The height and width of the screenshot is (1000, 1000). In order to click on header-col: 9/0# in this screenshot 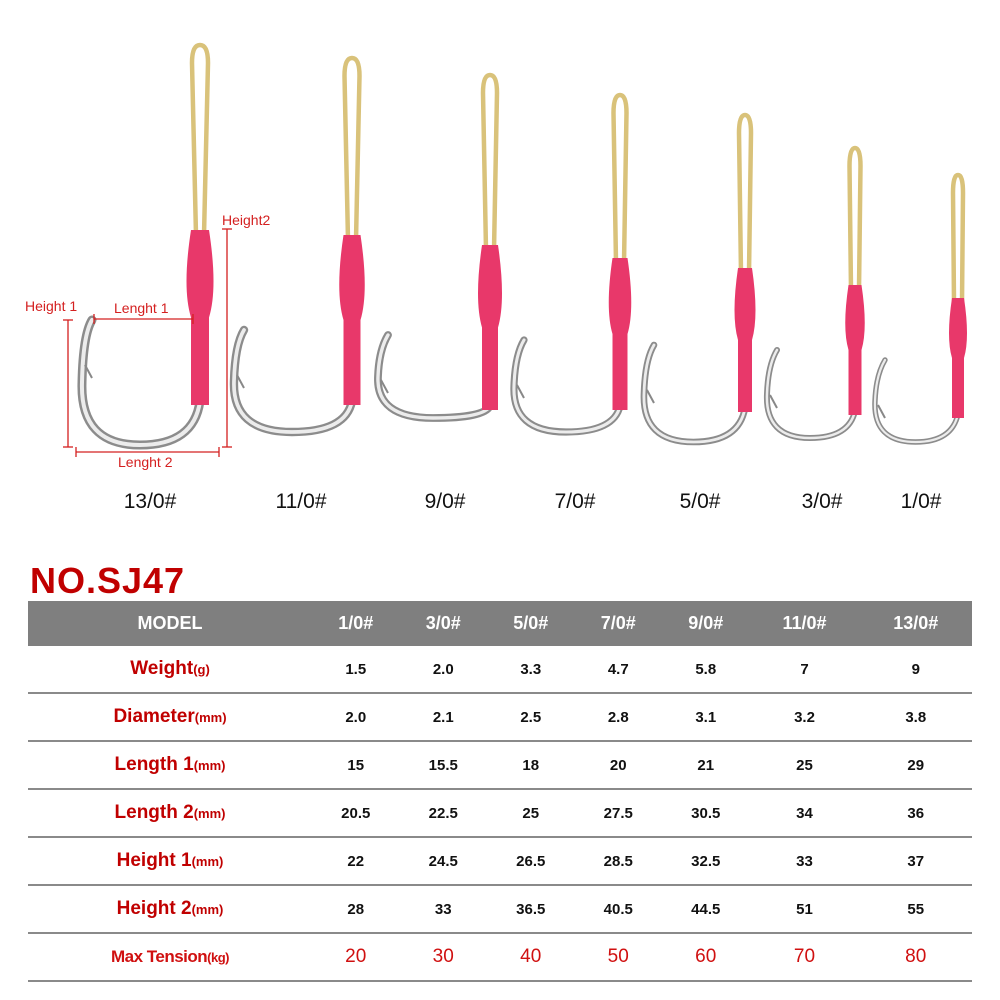, I will do `click(706, 623)`.